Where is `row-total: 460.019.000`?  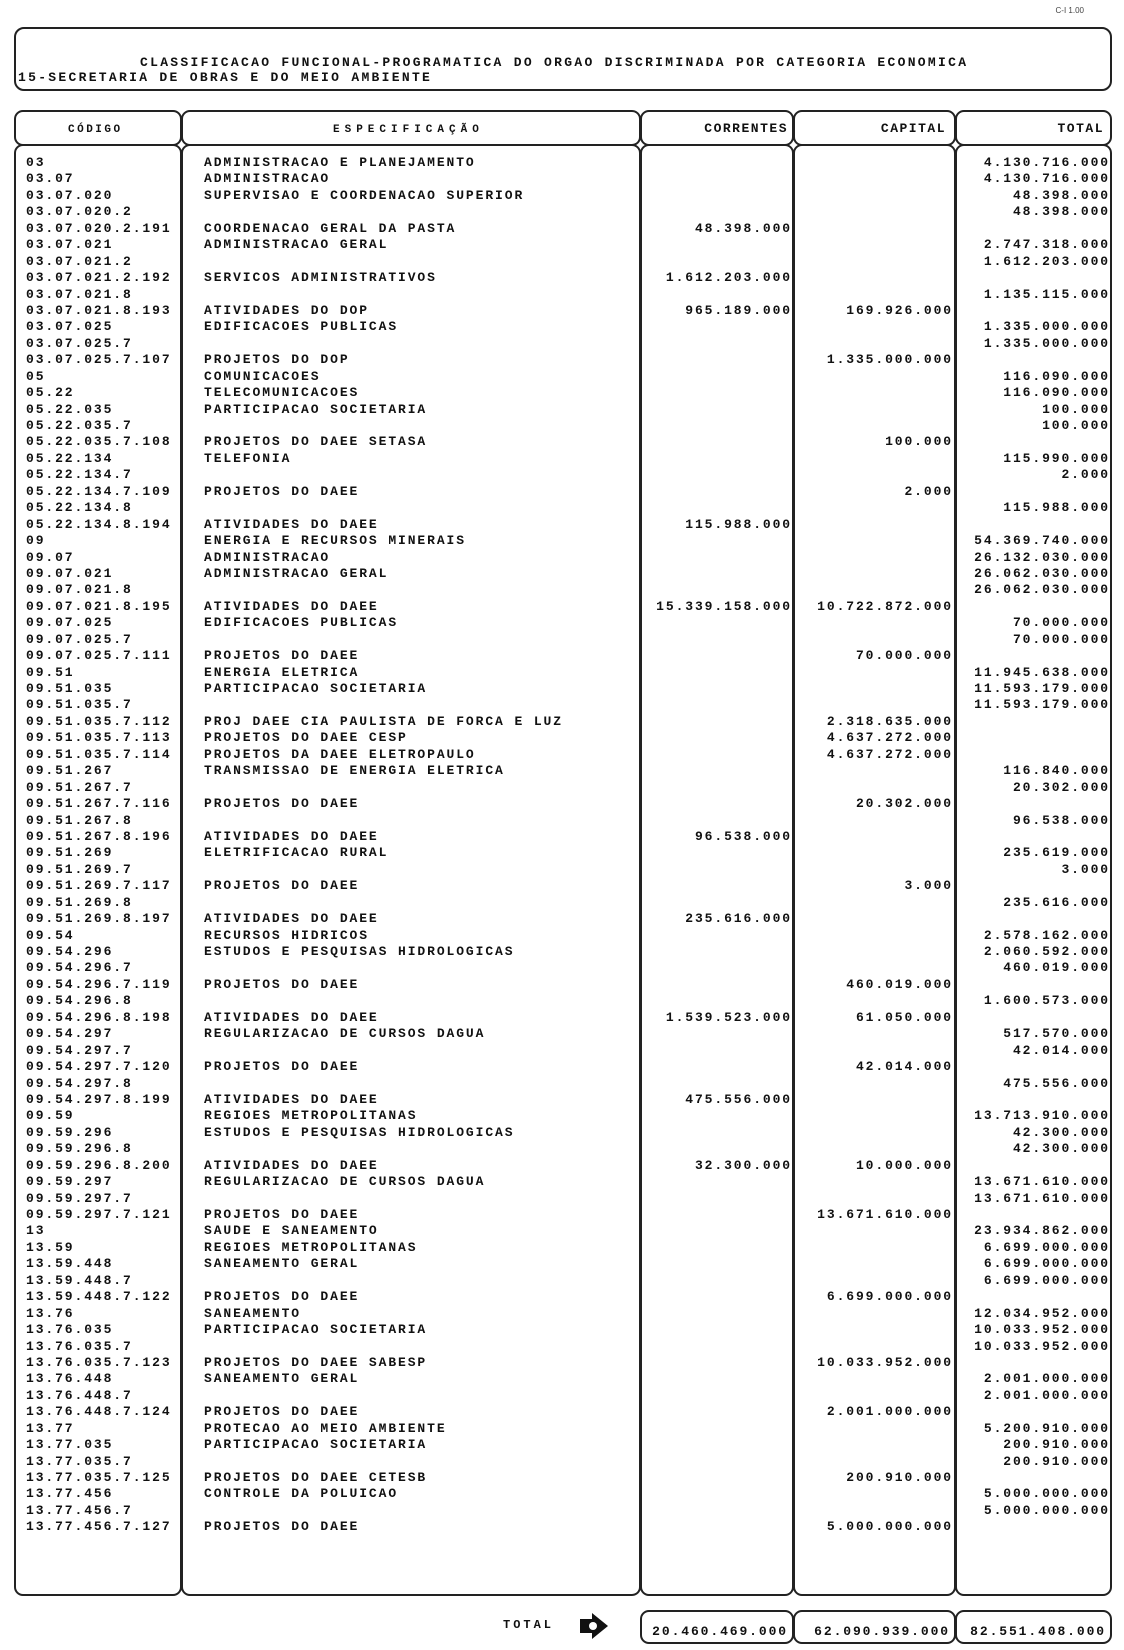
row-total: 460.019.000 is located at coordinates (1056, 968).